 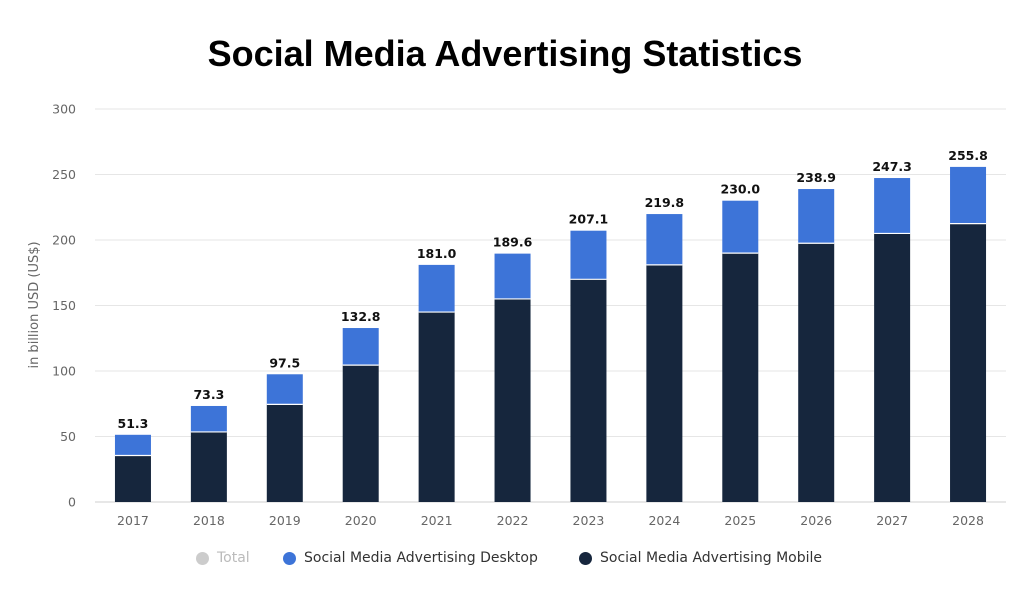 I want to click on x-tick-label: 2027, so click(x=892, y=520).